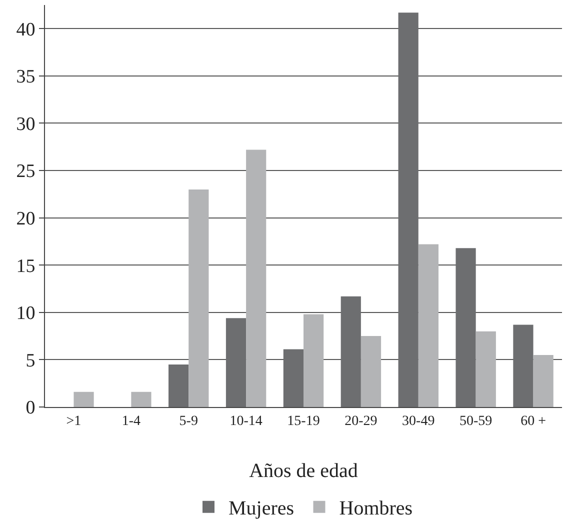  What do you see at coordinates (26, 219) in the screenshot?
I see `y-tick-label: 20` at bounding box center [26, 219].